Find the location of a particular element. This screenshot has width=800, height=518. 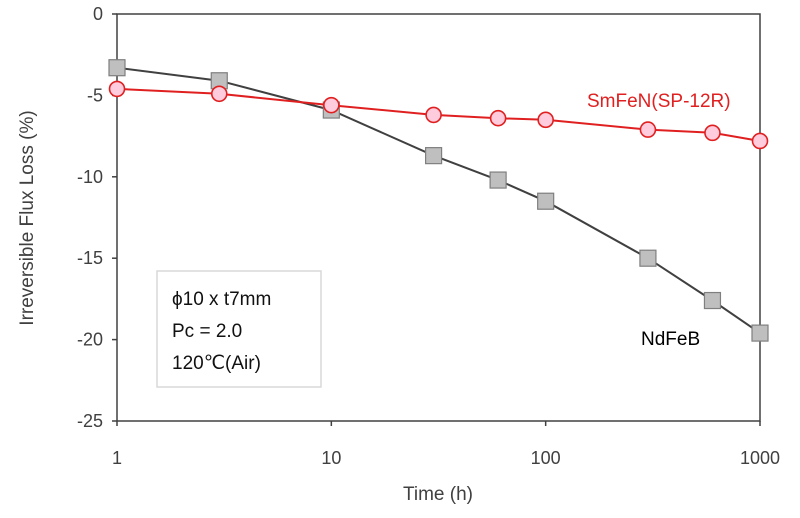

x-axis-ticks: 1 10 100 1000 is located at coordinates (446, 444).